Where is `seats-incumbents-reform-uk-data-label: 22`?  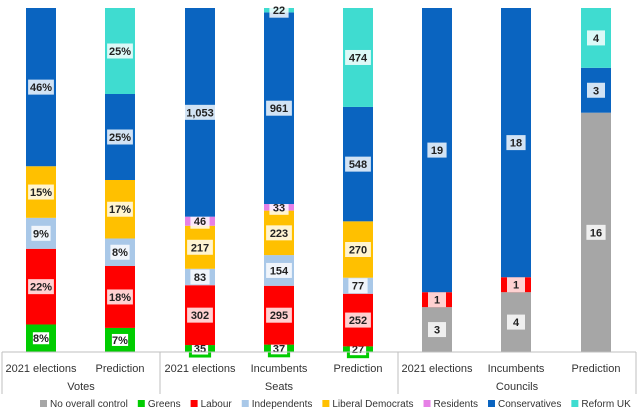 seats-incumbents-reform-uk-data-label: 22 is located at coordinates (279, 11).